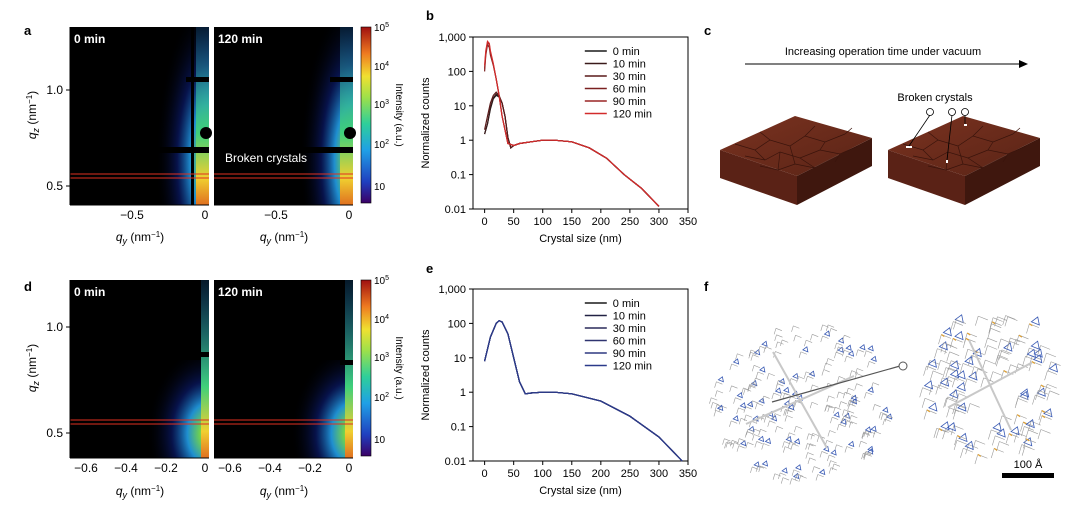  I want to click on annotation-broken-crystals-c: Broken crystals, so click(935, 98).